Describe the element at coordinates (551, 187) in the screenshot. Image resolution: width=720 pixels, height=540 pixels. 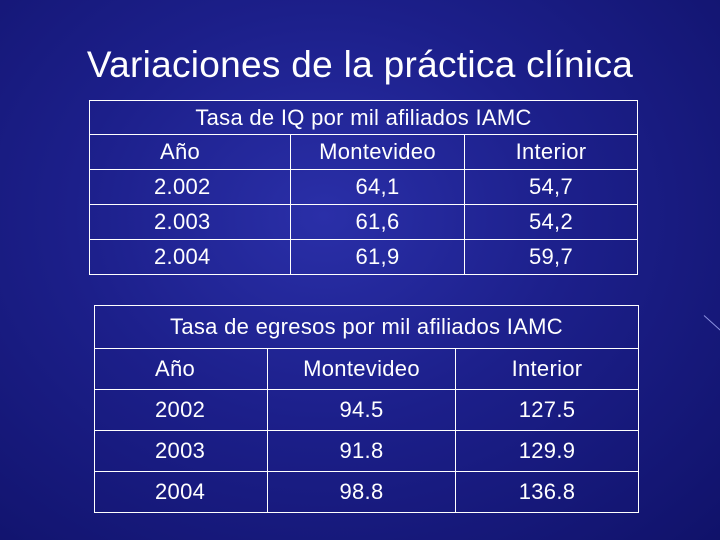
I see `cell-interior: 54,7` at that location.